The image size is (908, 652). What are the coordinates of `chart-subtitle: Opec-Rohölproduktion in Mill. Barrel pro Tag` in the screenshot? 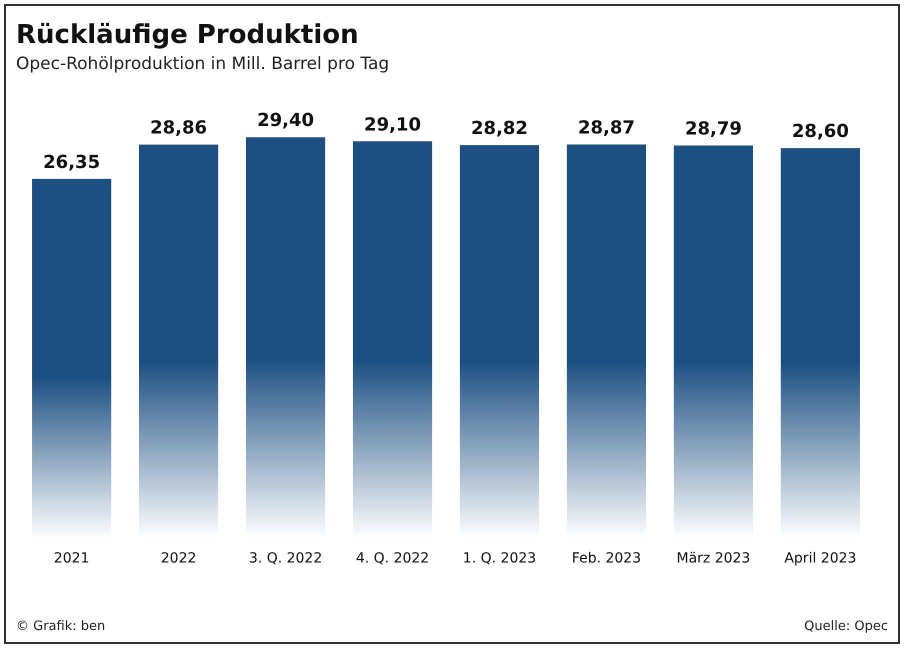 It's located at (203, 64).